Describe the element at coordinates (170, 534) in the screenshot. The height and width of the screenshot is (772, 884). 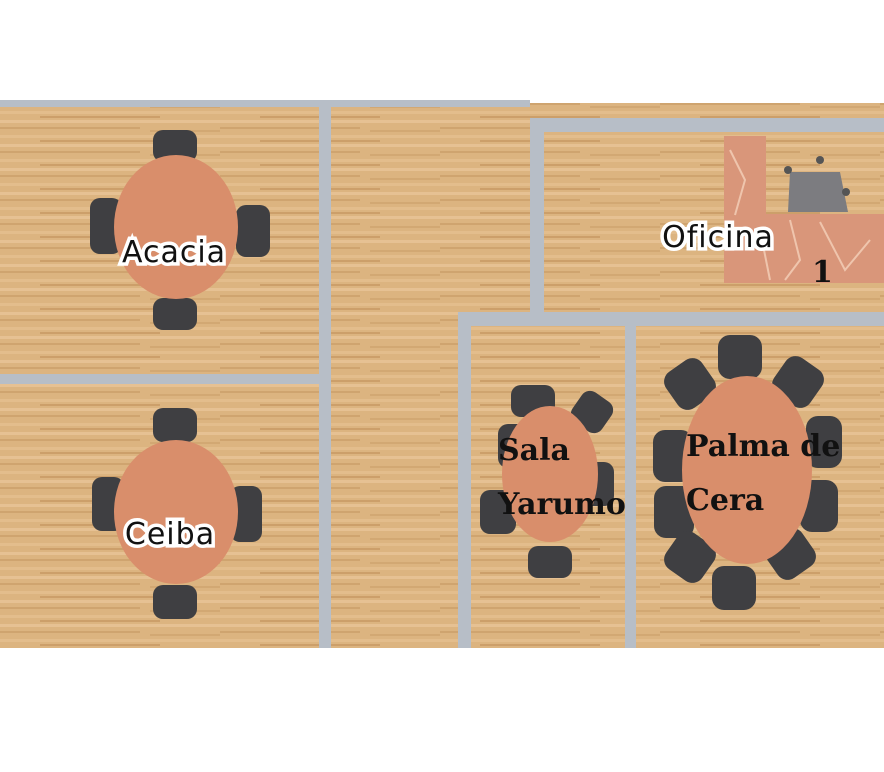
I see `room-label-ceiba: Ceiba` at that location.